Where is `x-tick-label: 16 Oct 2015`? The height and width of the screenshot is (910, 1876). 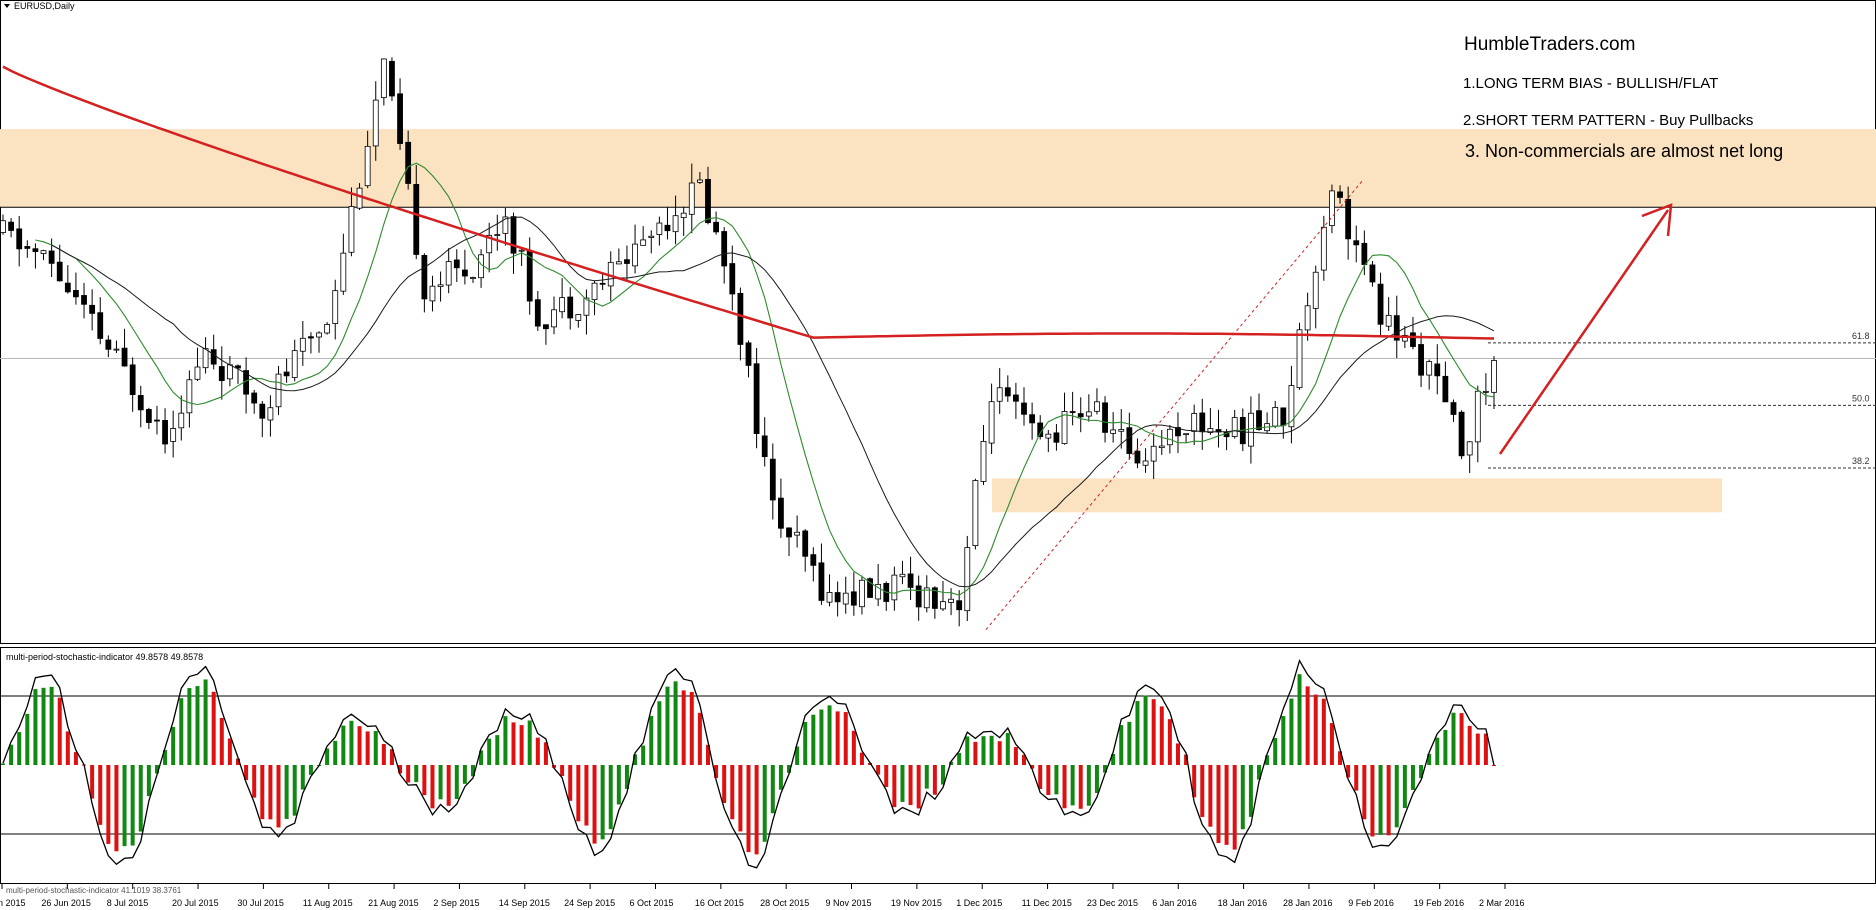
x-tick-label: 16 Oct 2015 is located at coordinates (719, 903).